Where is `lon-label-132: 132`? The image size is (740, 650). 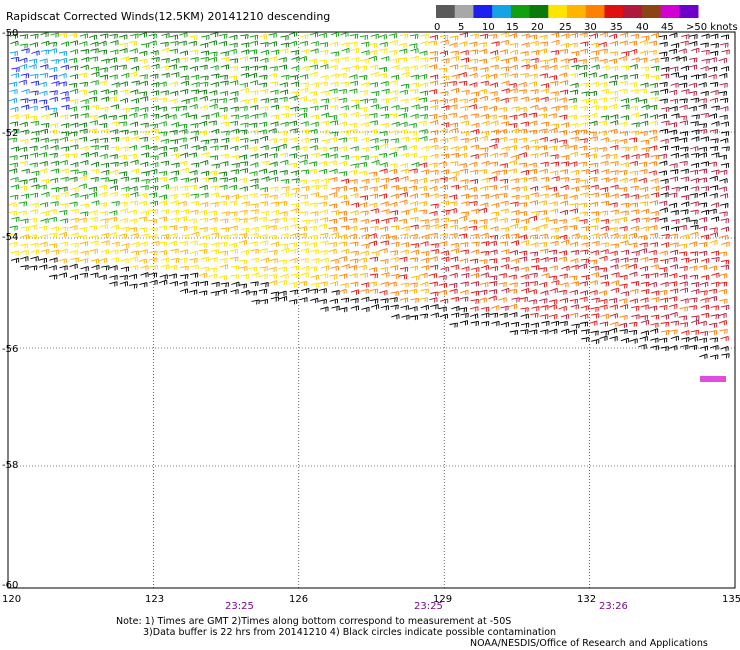
lon-label-132: 132 is located at coordinates (586, 599).